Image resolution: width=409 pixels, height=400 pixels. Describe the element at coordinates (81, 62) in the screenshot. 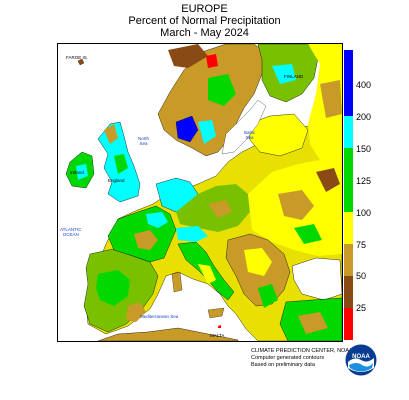

I see `faroe-islands` at that location.